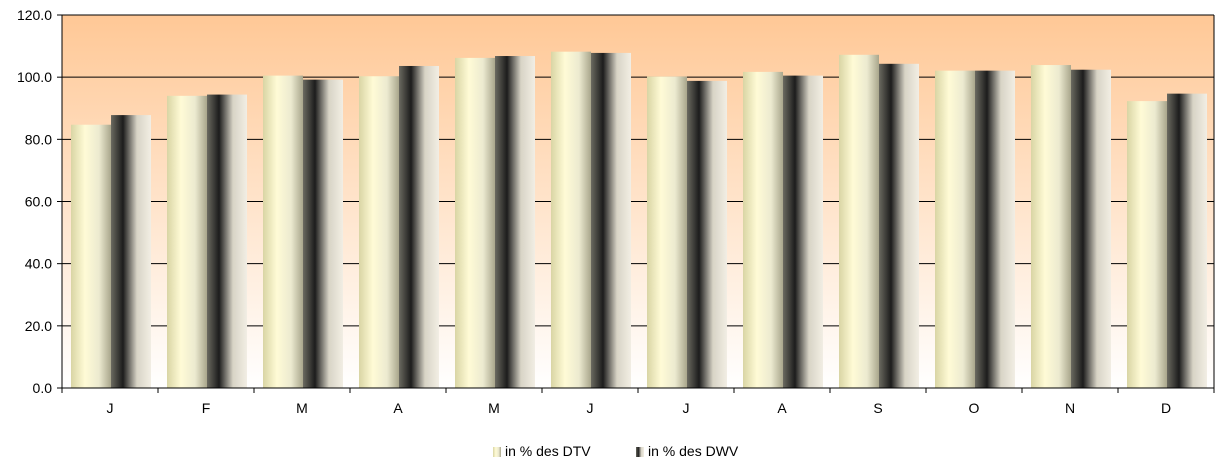 This screenshot has height=466, width=1226. Describe the element at coordinates (1166, 408) in the screenshot. I see `x-tick-label: D` at that location.